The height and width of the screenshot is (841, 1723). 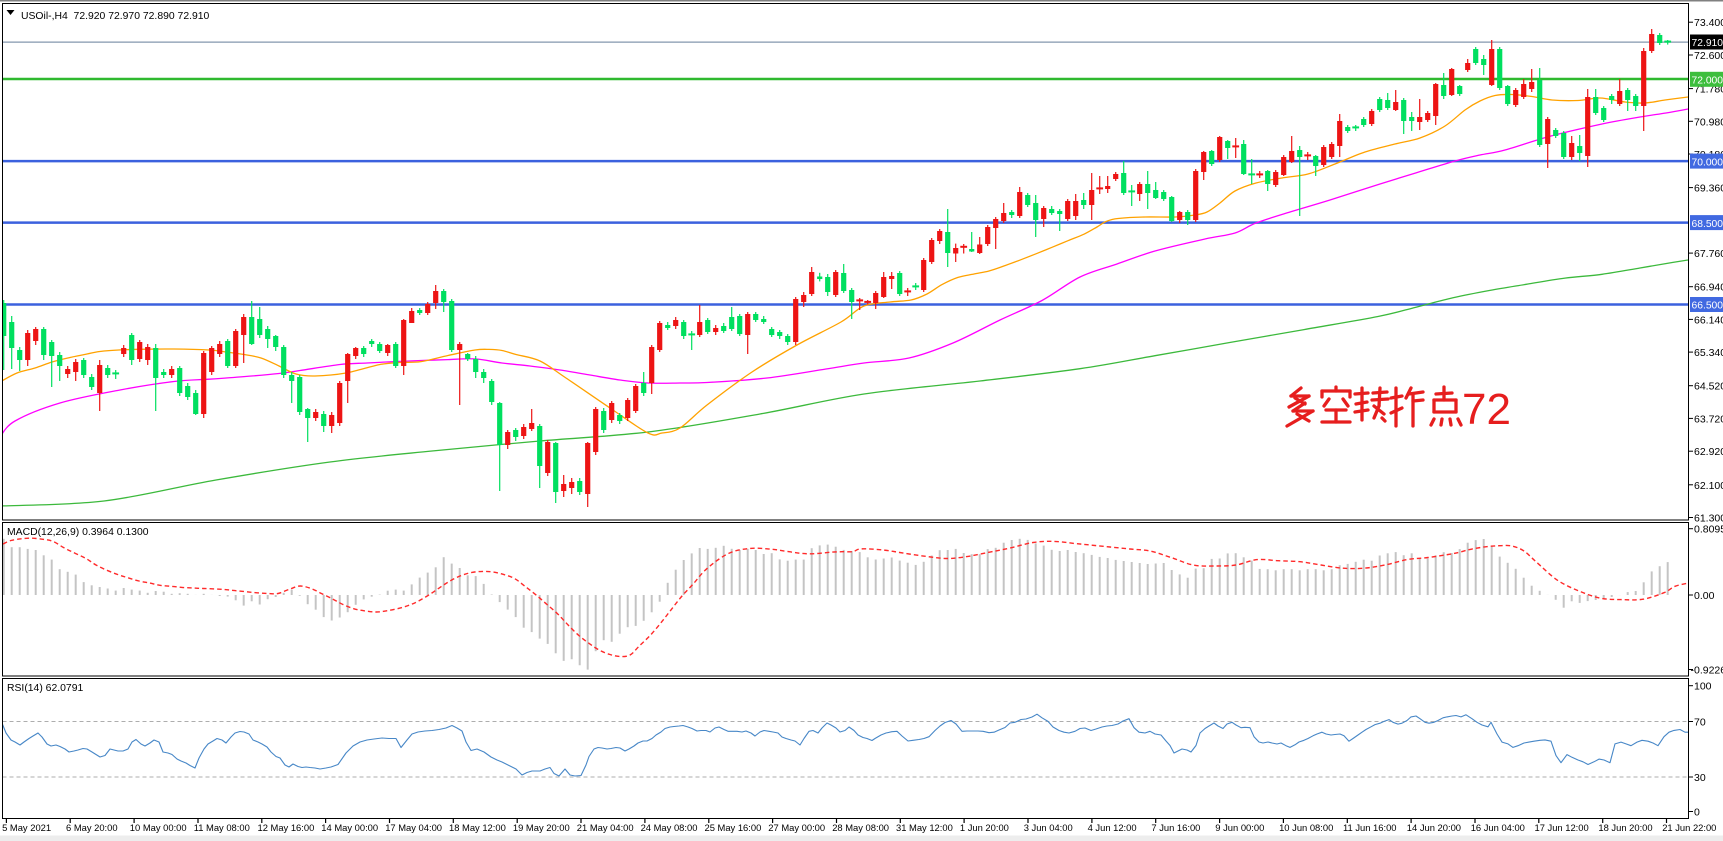 What do you see at coordinates (1562, 827) in the screenshot?
I see `svg-text: 17 Jun 12:00` at bounding box center [1562, 827].